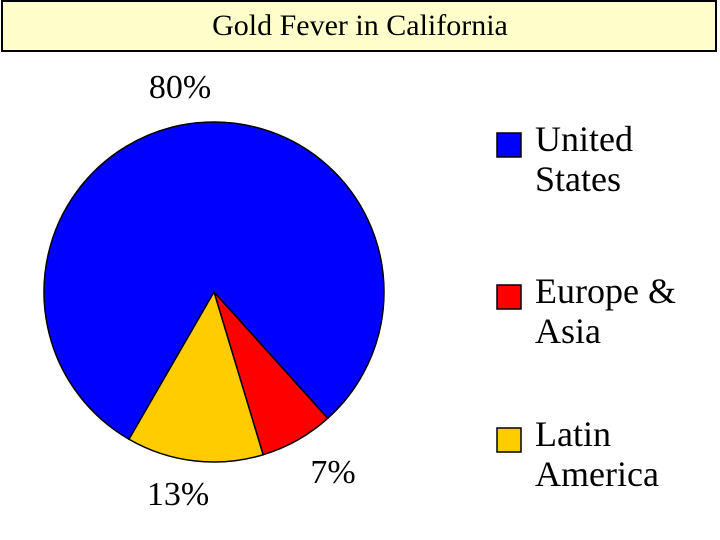  I want to click on data-label: 7%, so click(332, 472).